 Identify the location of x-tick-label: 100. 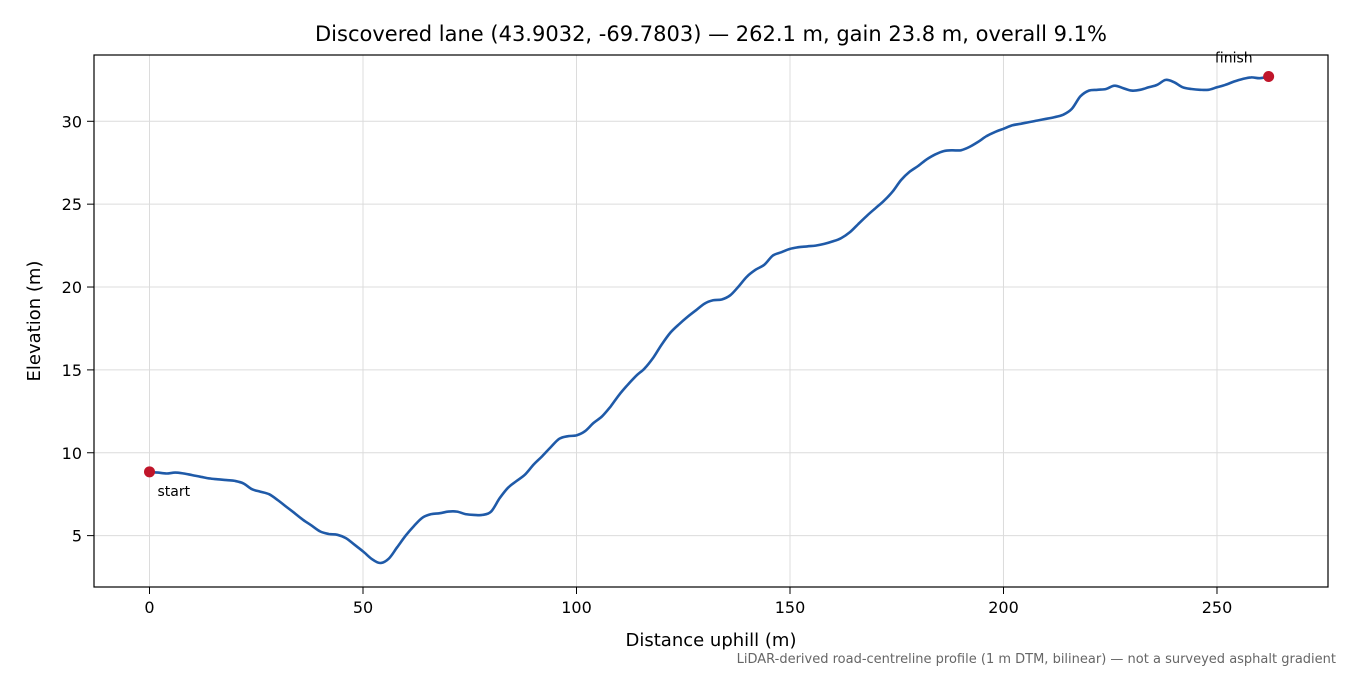
(576, 607).